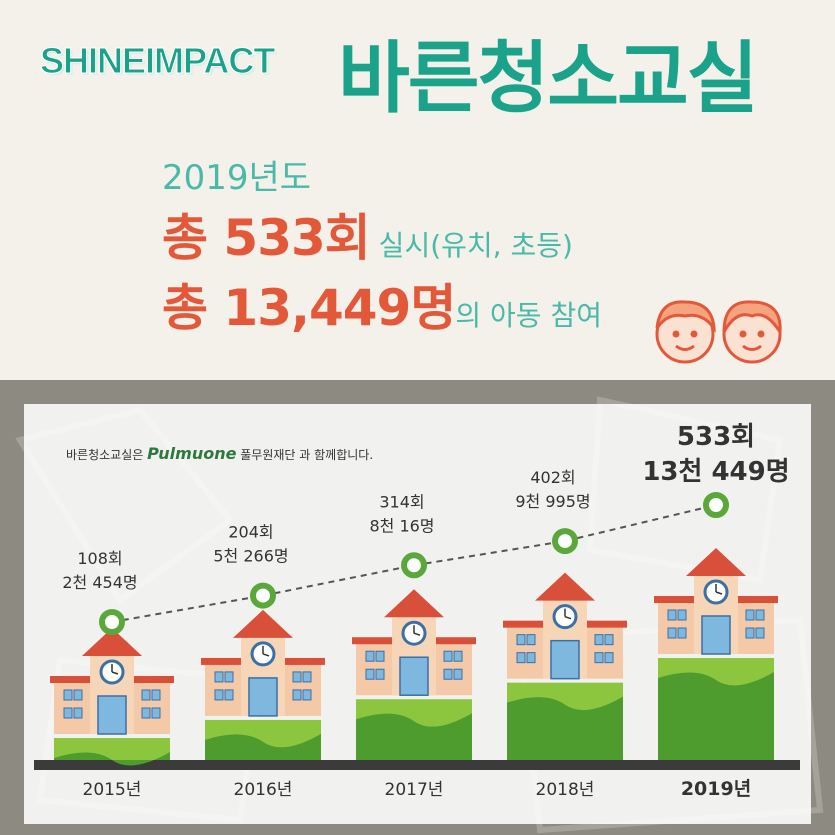  I want to click on summary-participants: 총 13,449명의 아동 참여, so click(382, 304).